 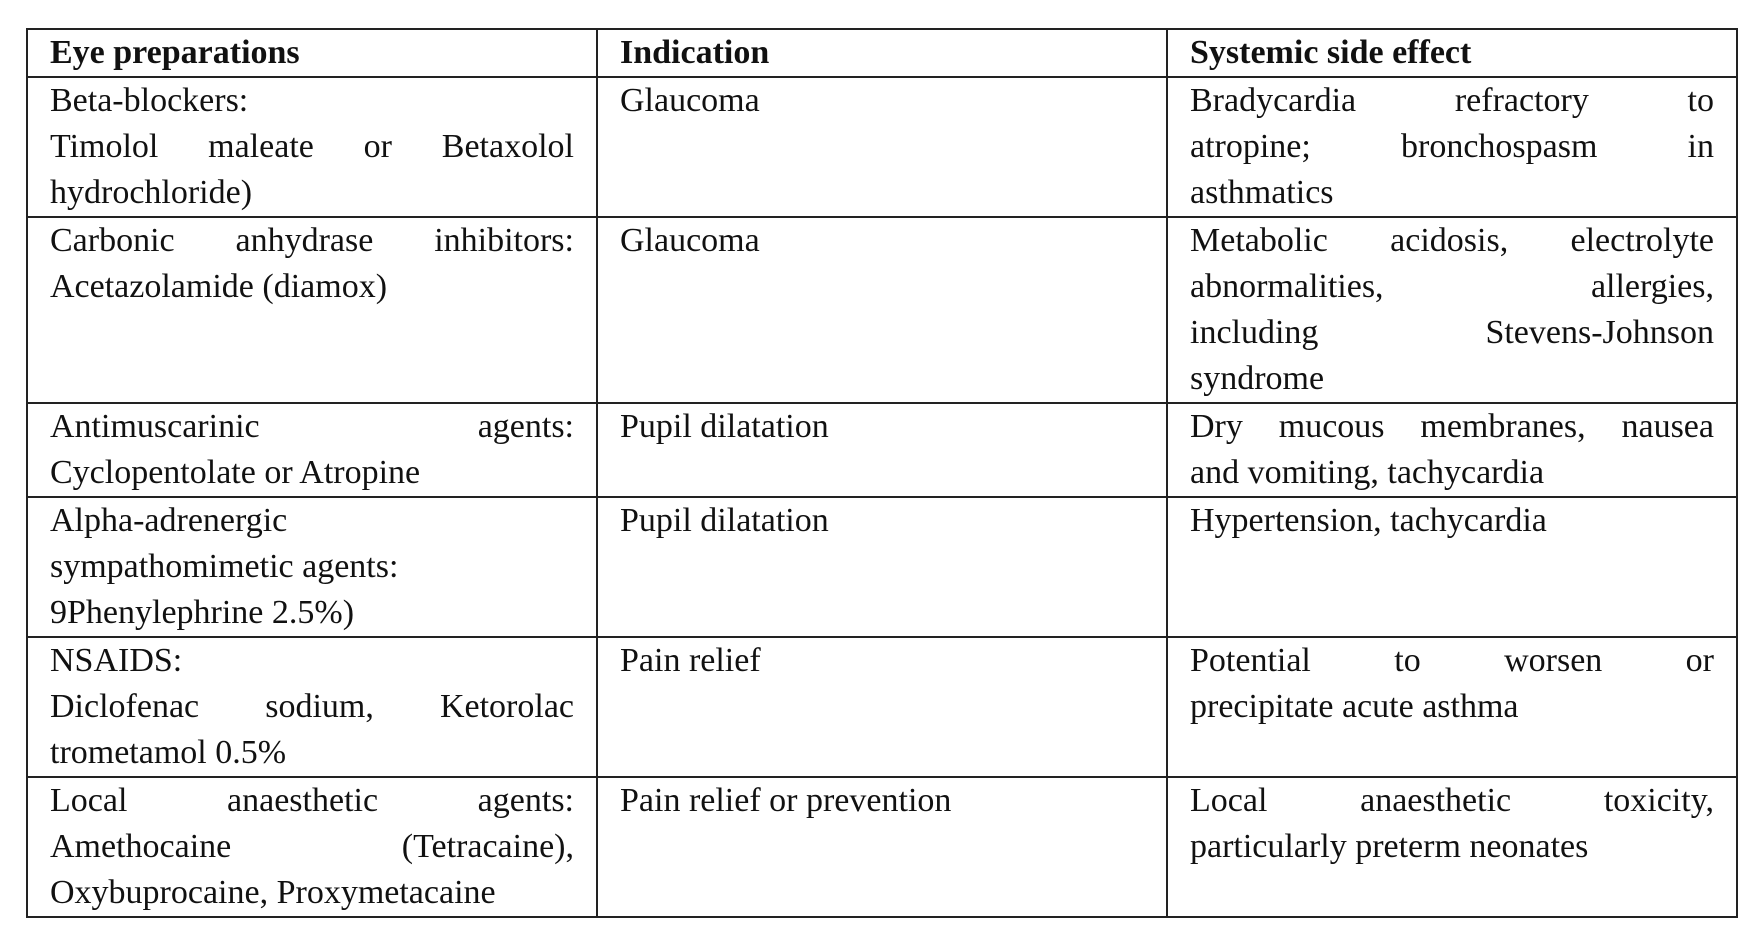 What do you see at coordinates (1452, 426) in the screenshot?
I see `side-effect-line: Dry mucous membranes, nausea` at bounding box center [1452, 426].